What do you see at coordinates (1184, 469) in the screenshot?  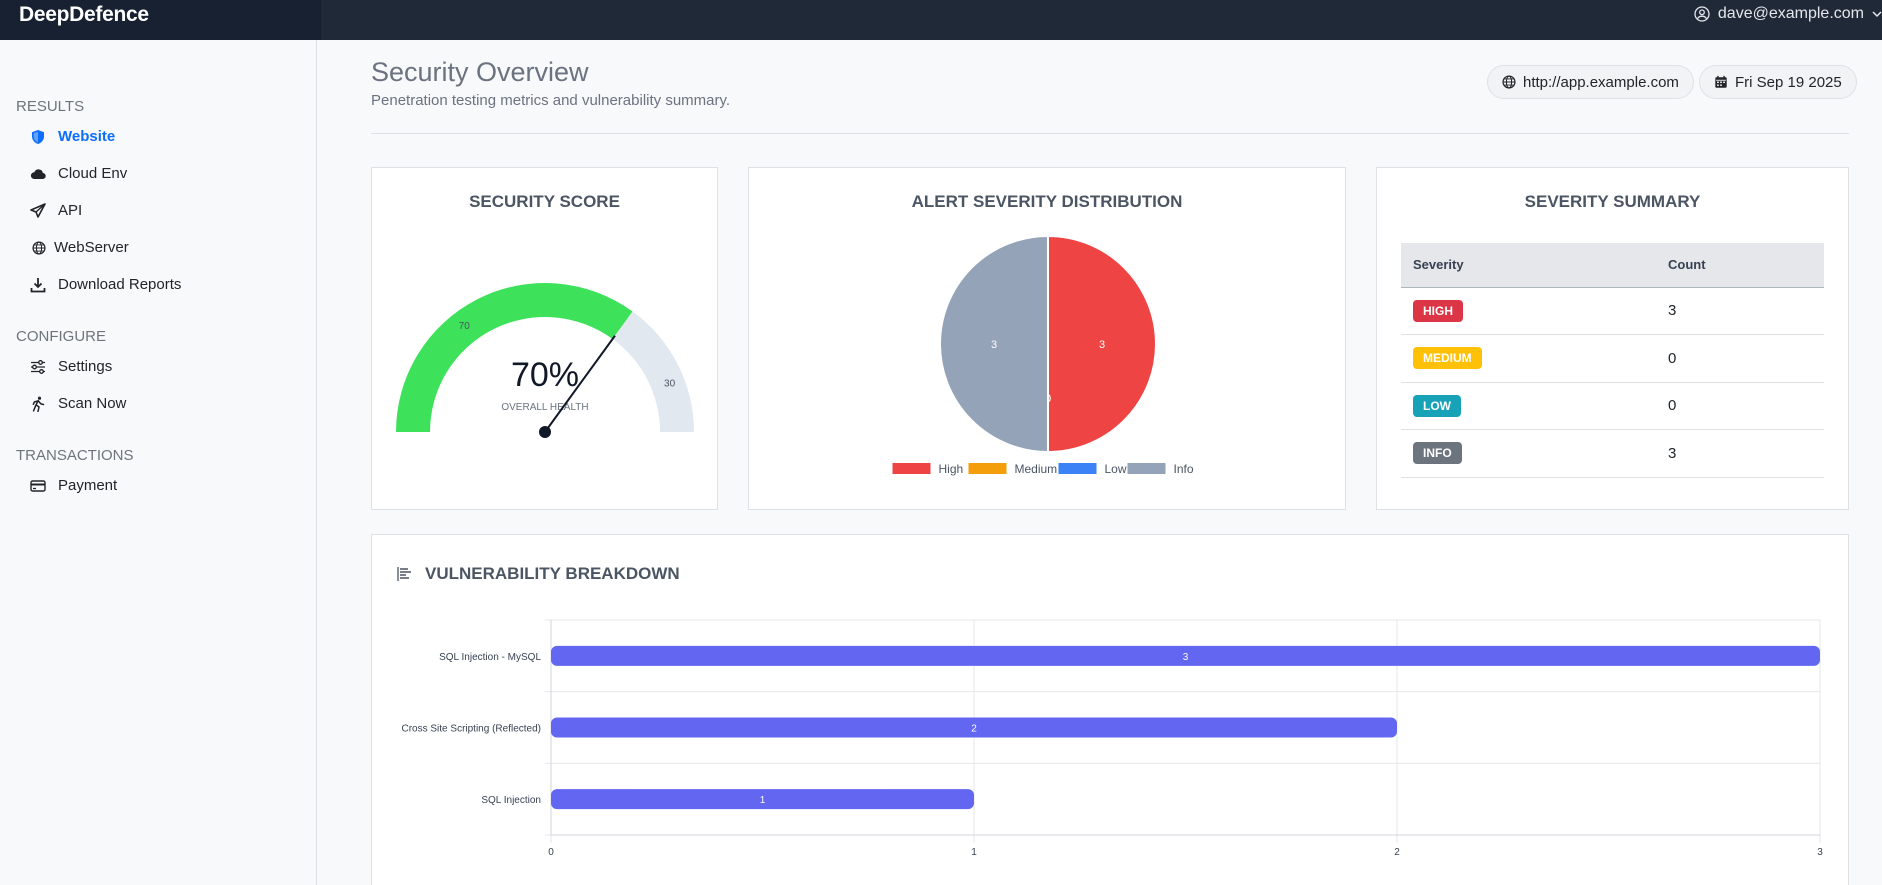 I see `legend-label: Info` at bounding box center [1184, 469].